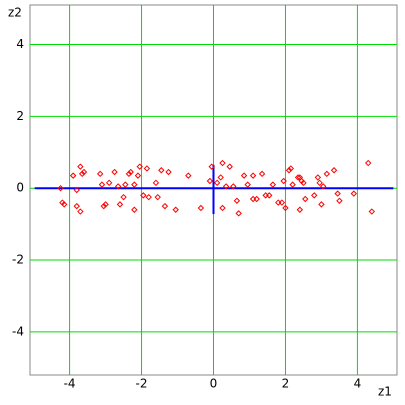 The height and width of the screenshot is (405, 405). Describe the element at coordinates (20, 116) in the screenshot. I see `y-tick-label: 2` at that location.